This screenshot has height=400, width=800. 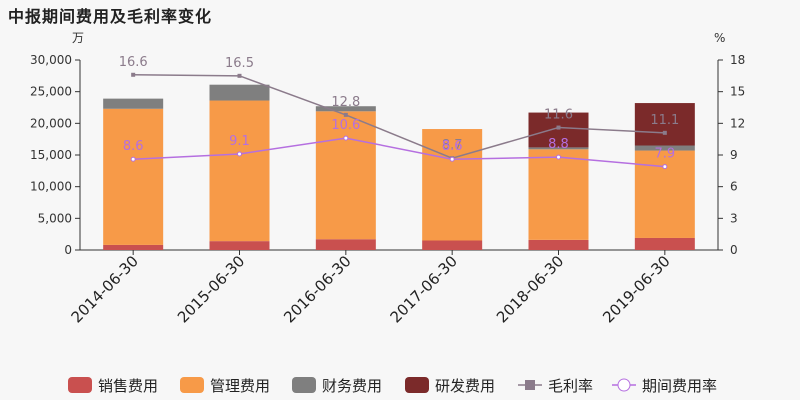 I want to click on x-tick-label: 2018-06-30, so click(x=530, y=289).